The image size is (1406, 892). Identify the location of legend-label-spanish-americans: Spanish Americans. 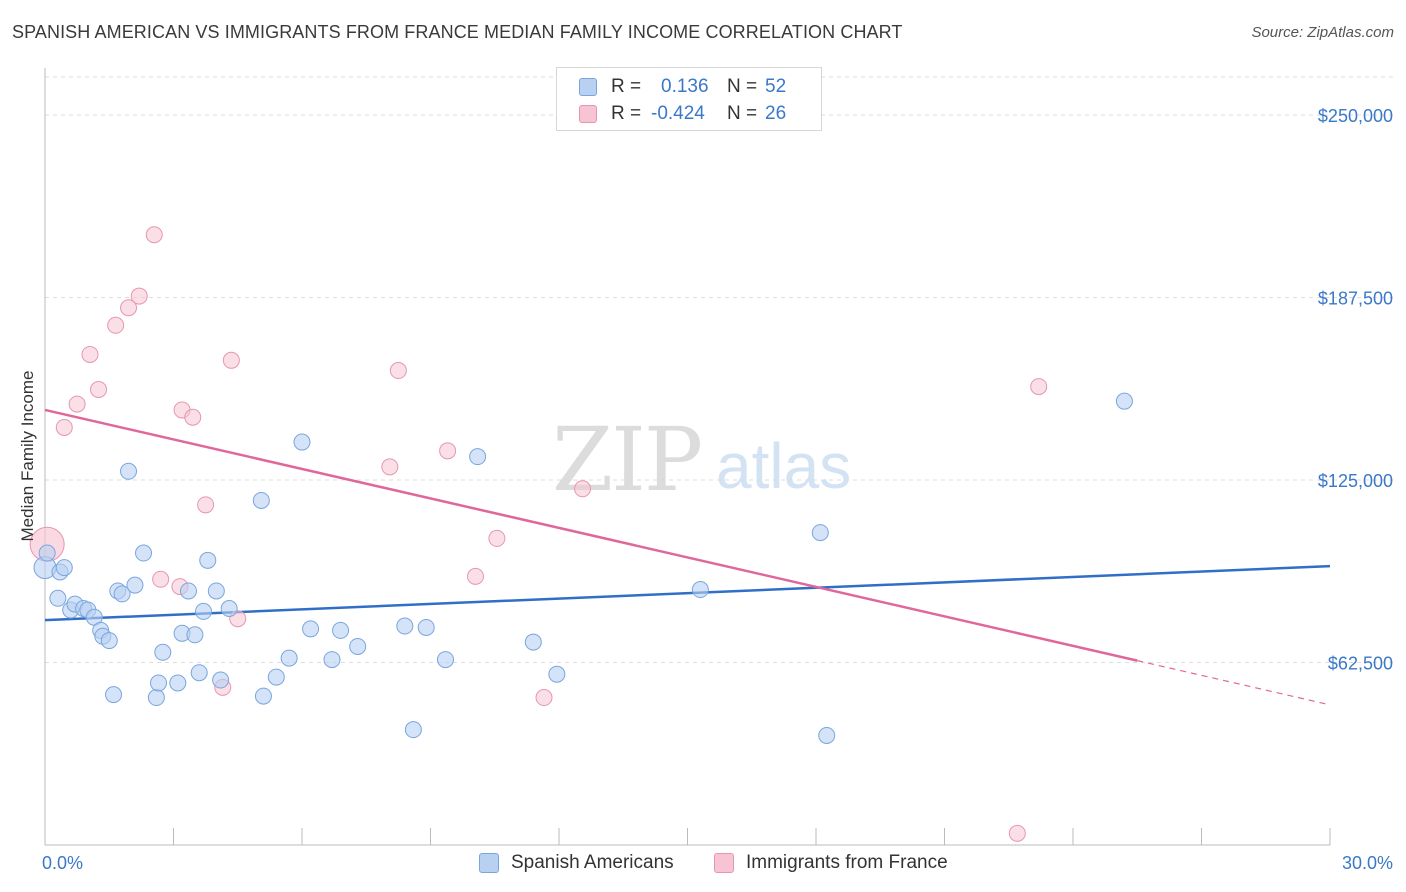
(592, 862).